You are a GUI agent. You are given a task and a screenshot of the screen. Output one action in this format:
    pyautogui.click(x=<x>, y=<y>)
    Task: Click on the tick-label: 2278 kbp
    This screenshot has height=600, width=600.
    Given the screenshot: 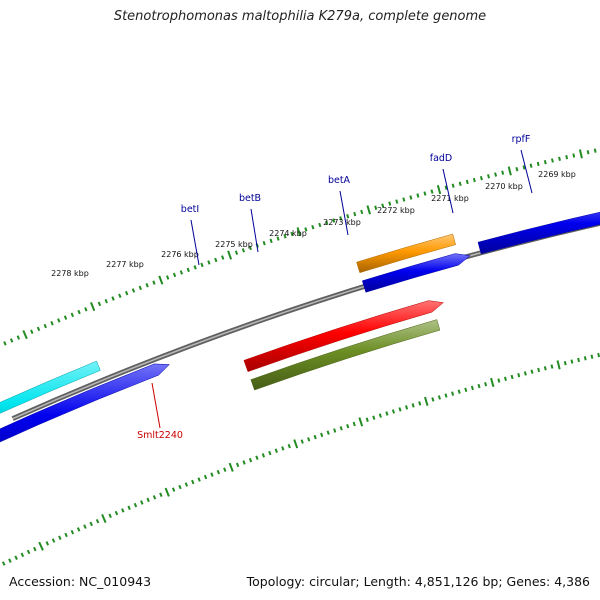 What is the action you would take?
    pyautogui.click(x=70, y=273)
    